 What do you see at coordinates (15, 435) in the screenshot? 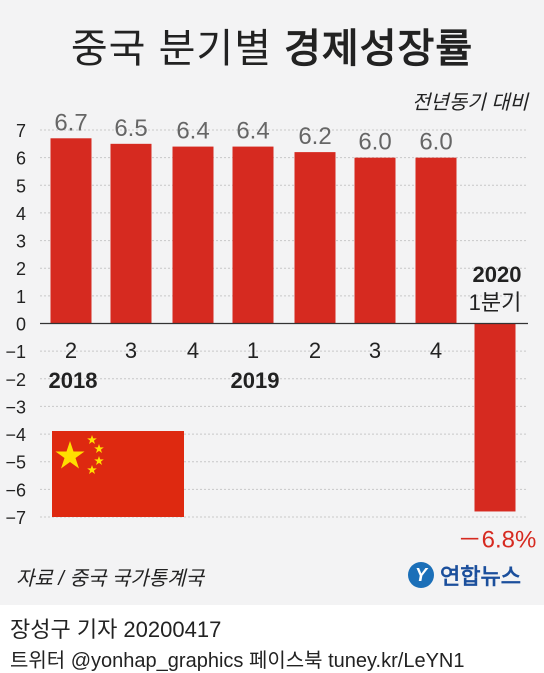
I see `y-tick-label: −4` at bounding box center [15, 435].